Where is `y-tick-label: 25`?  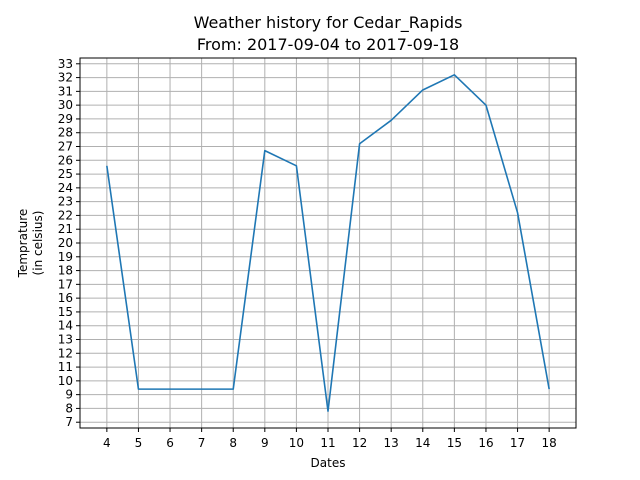
y-tick-label: 25 is located at coordinates (65, 174).